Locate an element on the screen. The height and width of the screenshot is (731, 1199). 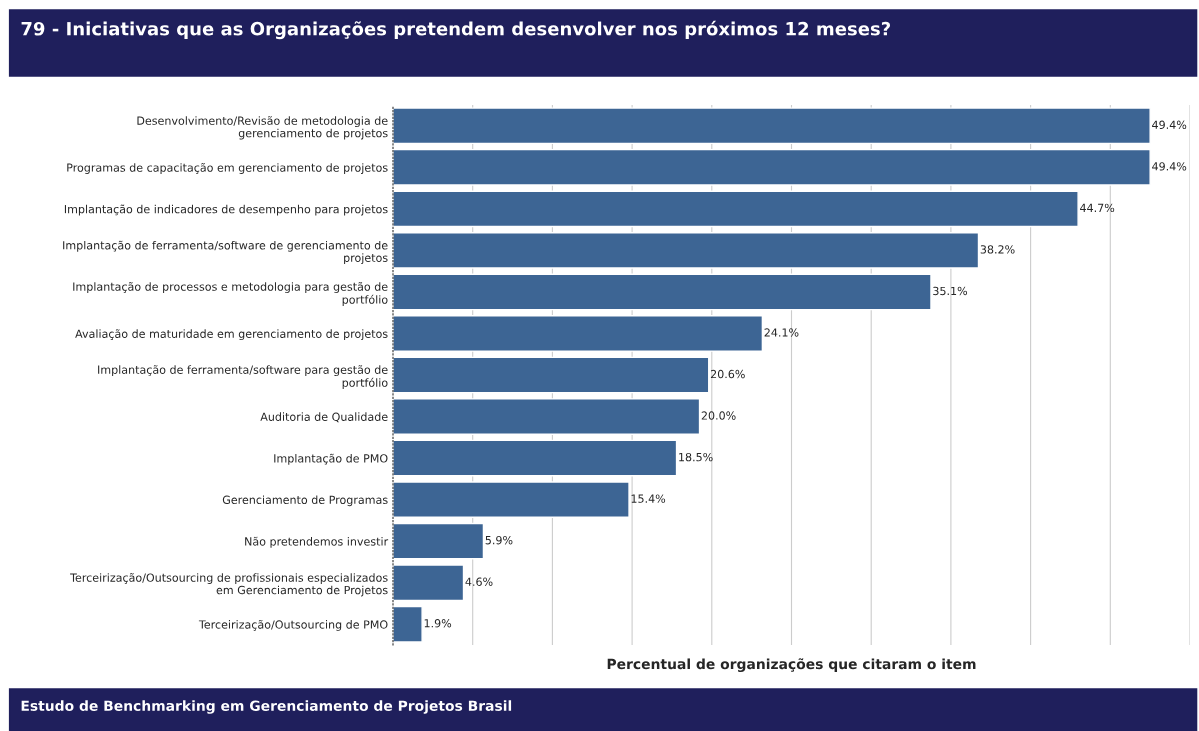
data-label: 4.6% is located at coordinates (479, 581).